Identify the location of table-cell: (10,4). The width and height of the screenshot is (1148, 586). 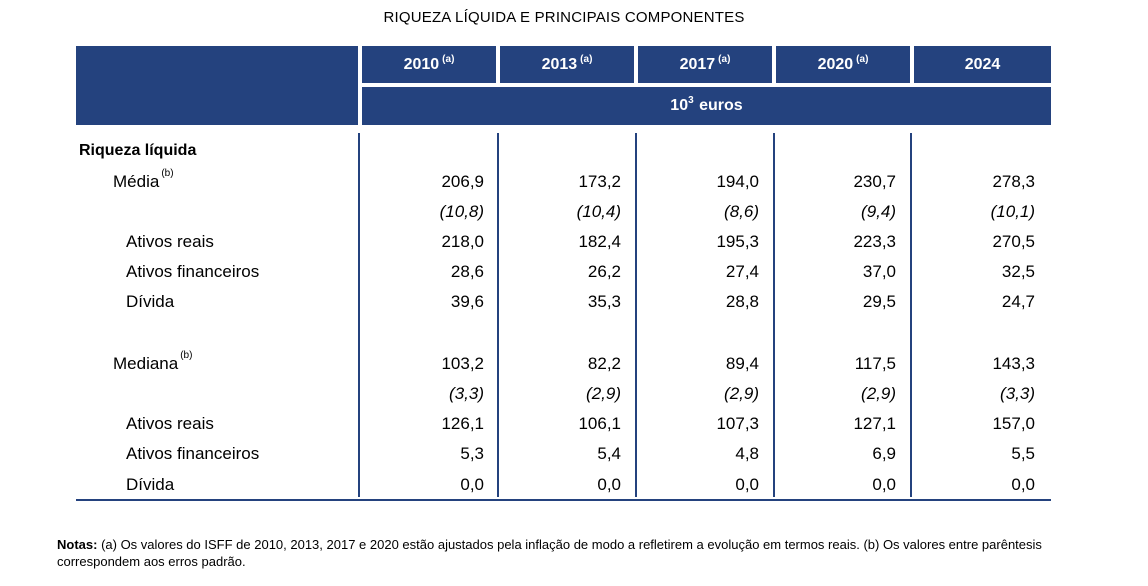
(598, 211).